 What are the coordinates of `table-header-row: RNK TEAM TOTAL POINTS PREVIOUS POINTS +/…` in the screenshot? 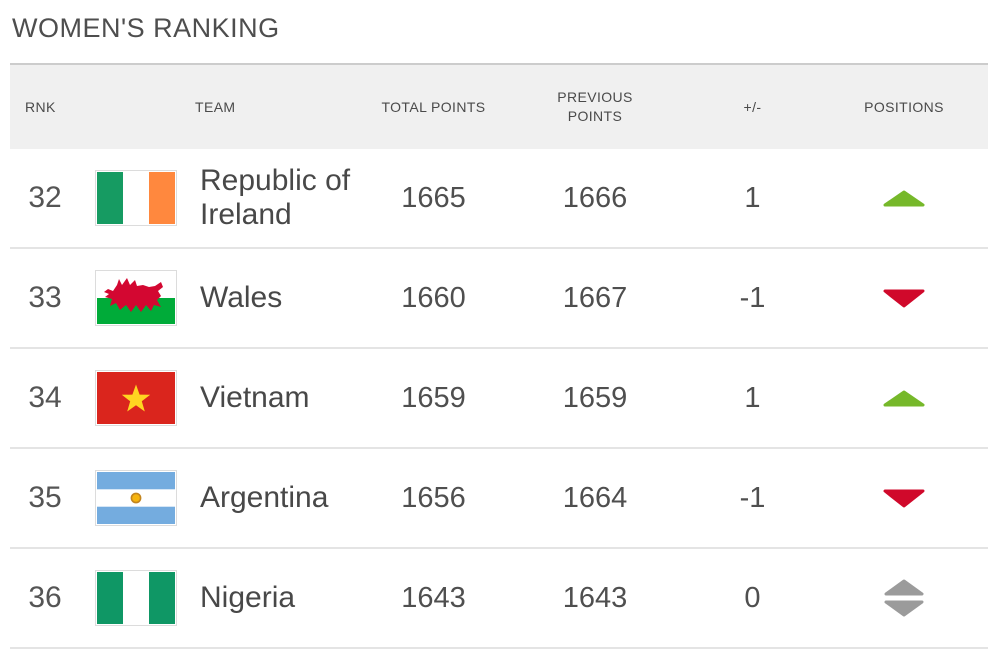 It's located at (499, 106).